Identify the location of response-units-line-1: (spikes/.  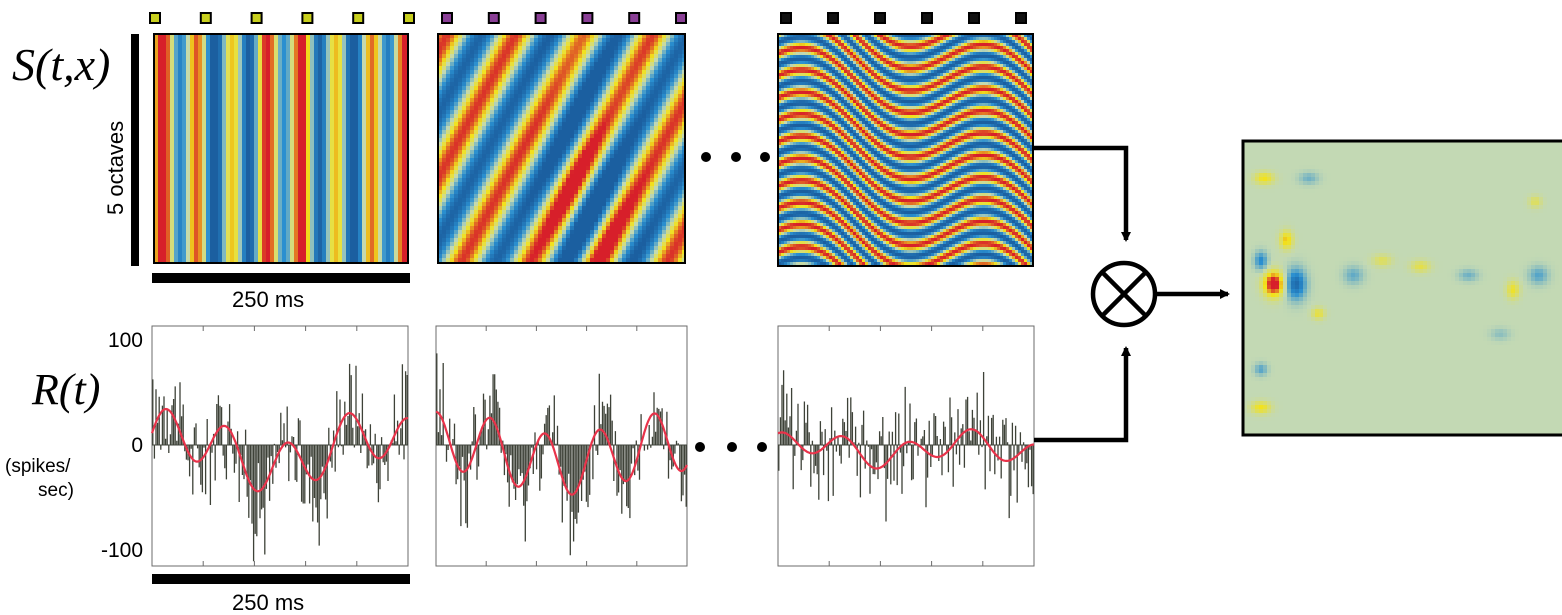
(38, 466).